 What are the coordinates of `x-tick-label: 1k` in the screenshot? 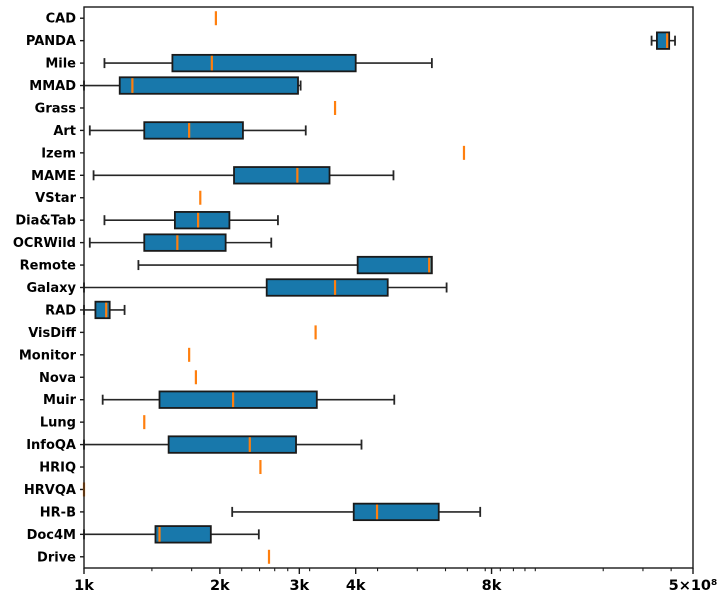 It's located at (84, 586).